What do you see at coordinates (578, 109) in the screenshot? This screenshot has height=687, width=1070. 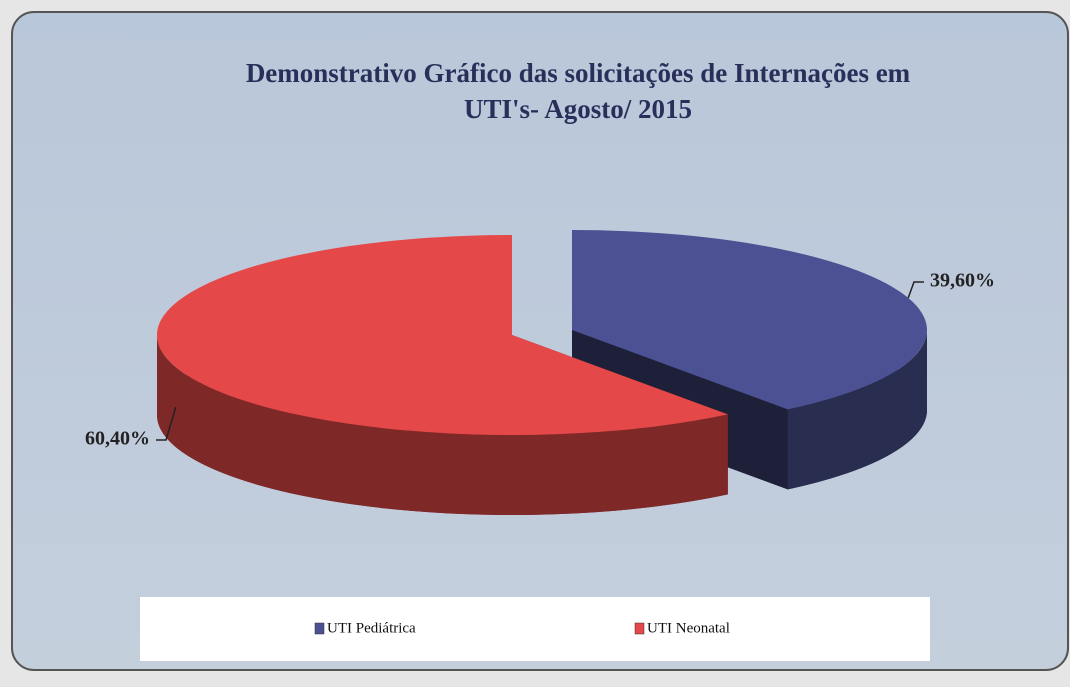 I see `chart-title: UTI's- Agosto/ 2015` at bounding box center [578, 109].